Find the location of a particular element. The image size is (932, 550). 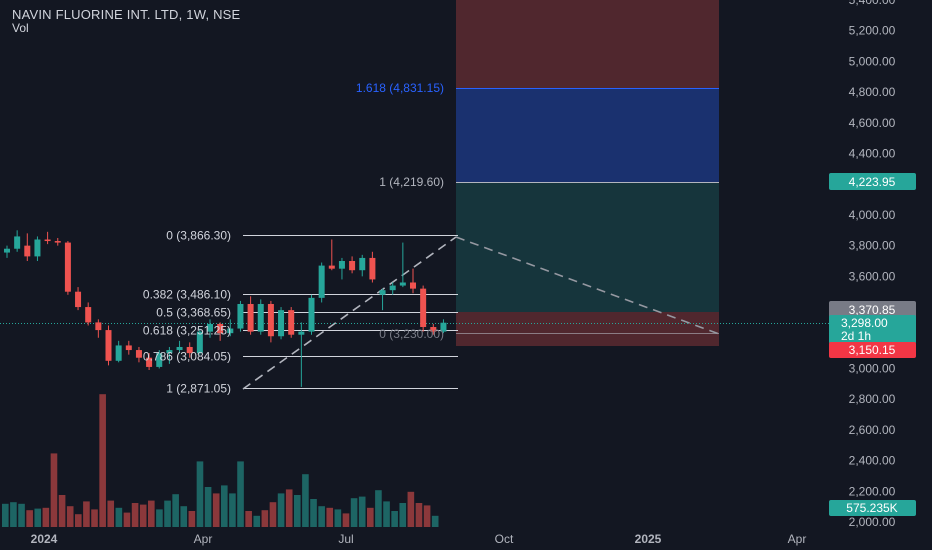

price-tick-label: 4,600.00 is located at coordinates (872, 123).